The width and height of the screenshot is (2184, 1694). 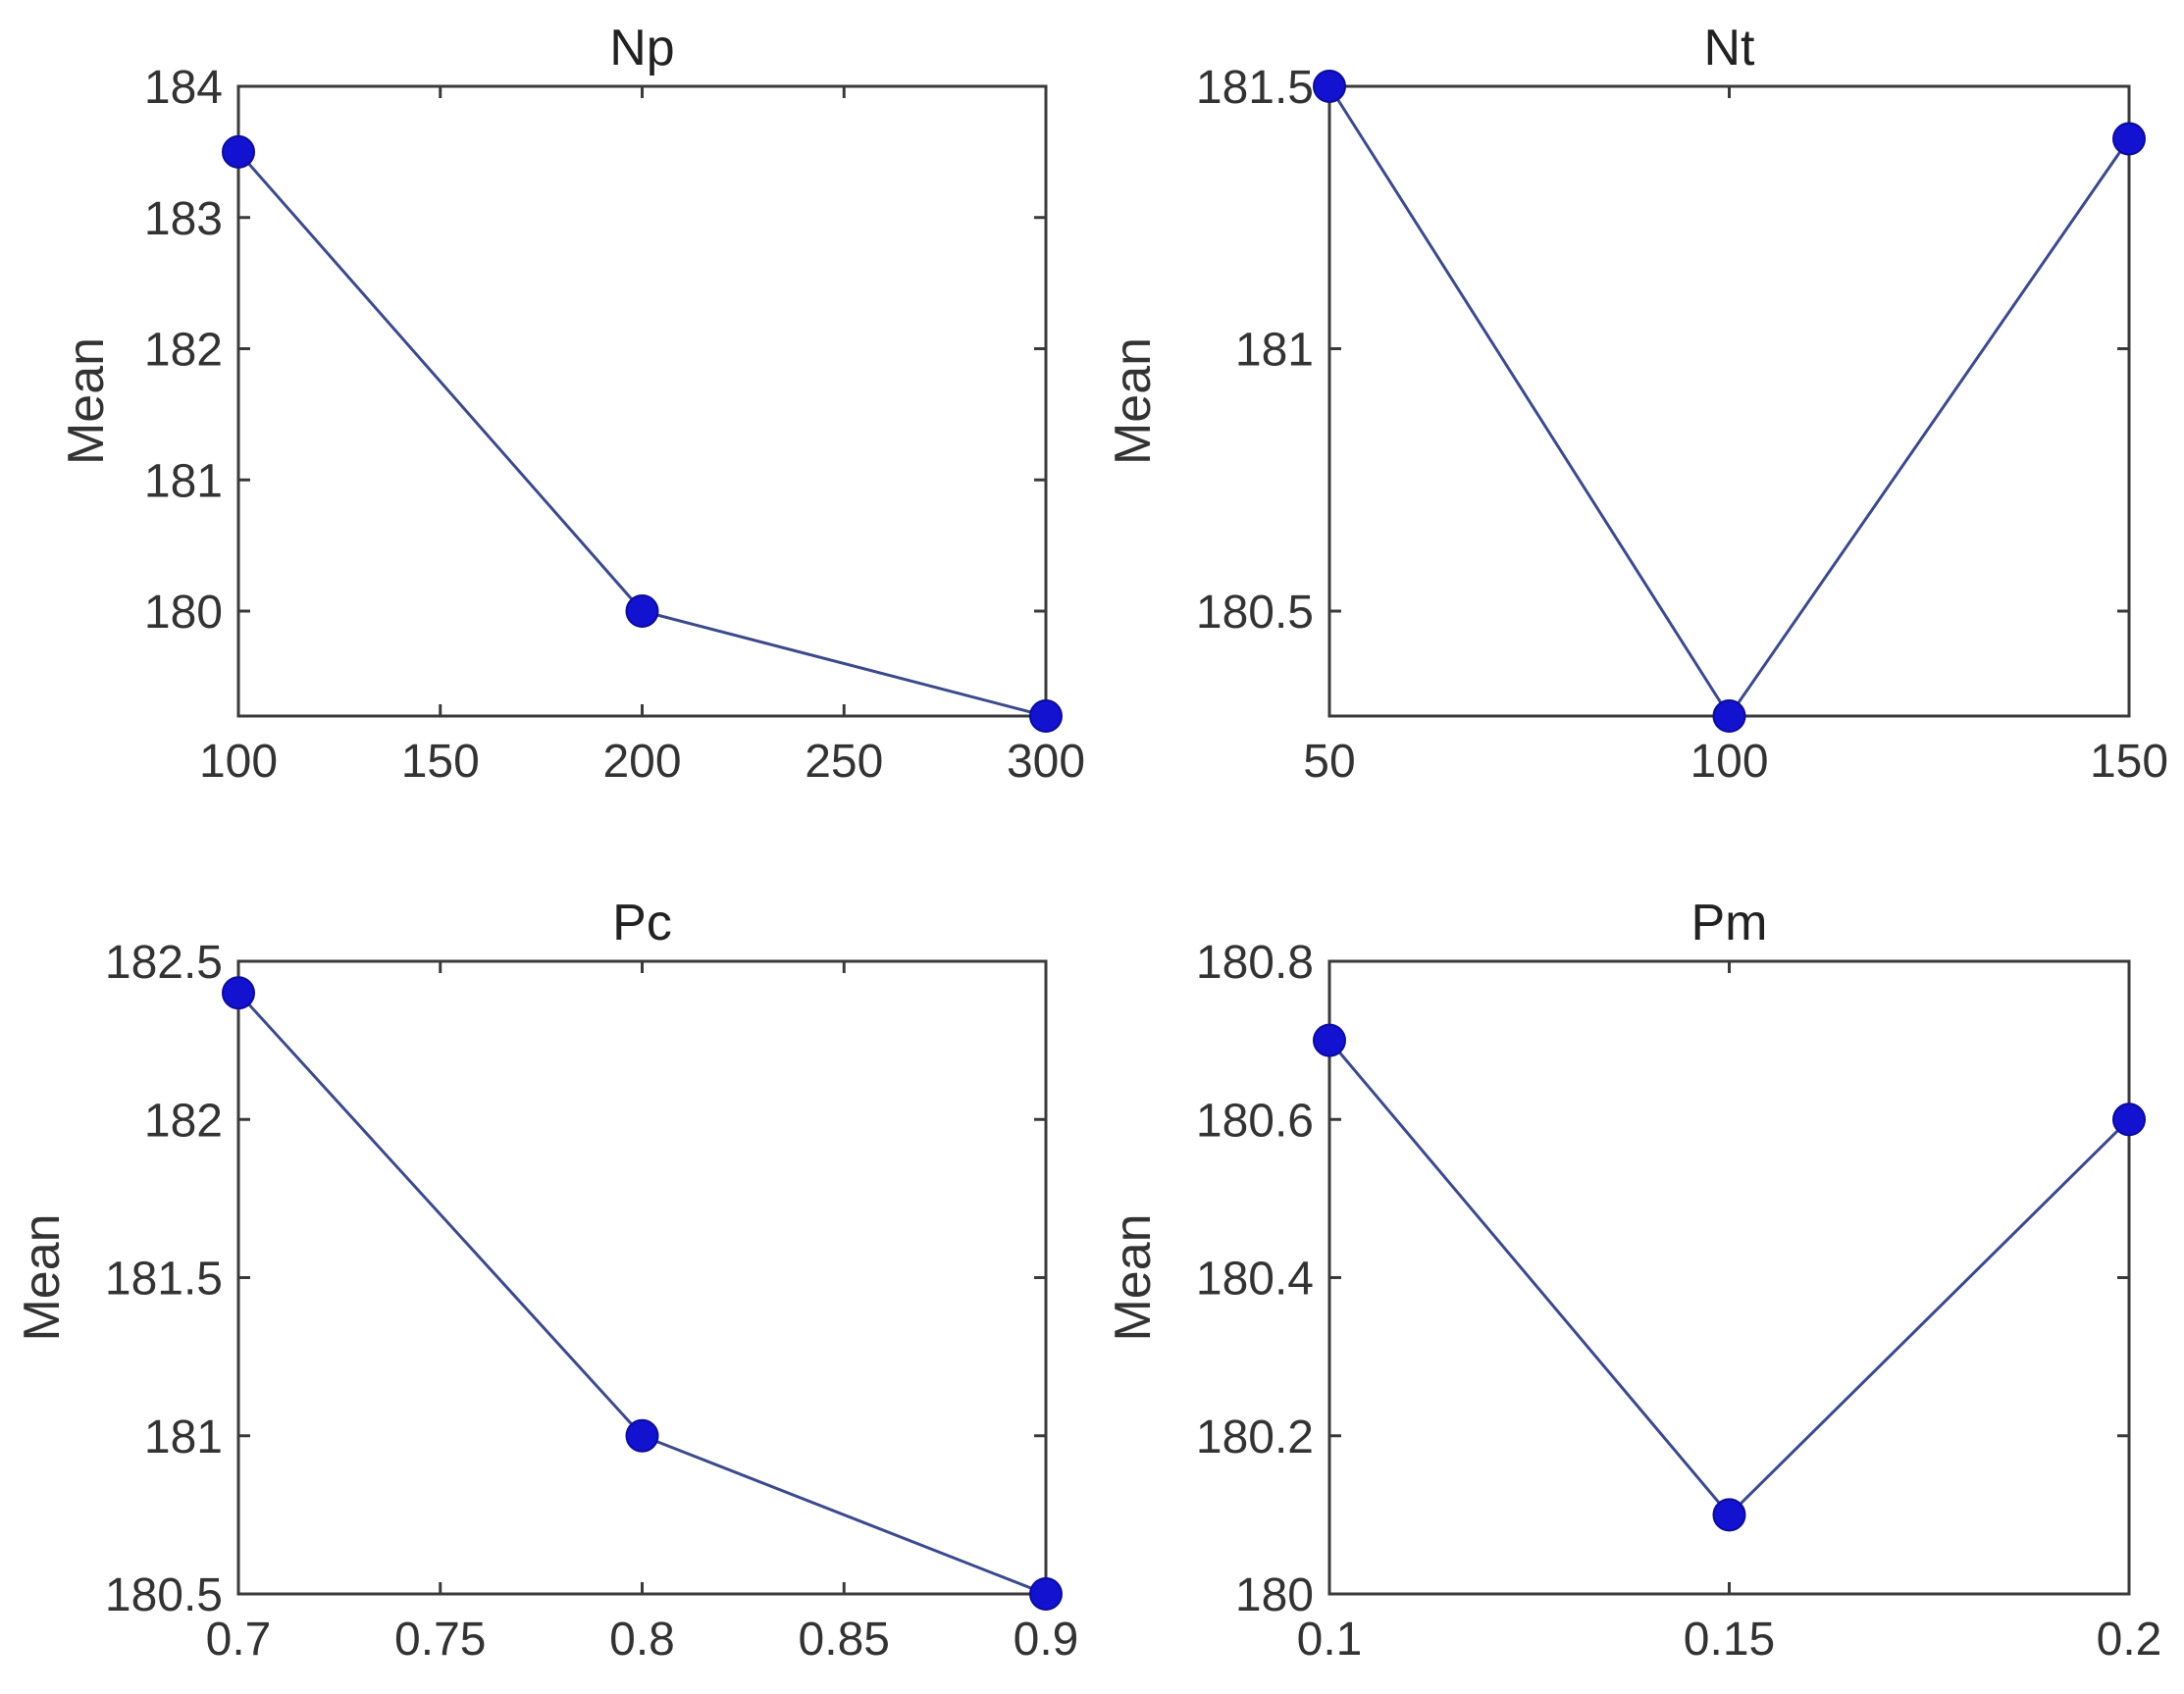 What do you see at coordinates (183, 481) in the screenshot?
I see `chart0-ytick-label: 181` at bounding box center [183, 481].